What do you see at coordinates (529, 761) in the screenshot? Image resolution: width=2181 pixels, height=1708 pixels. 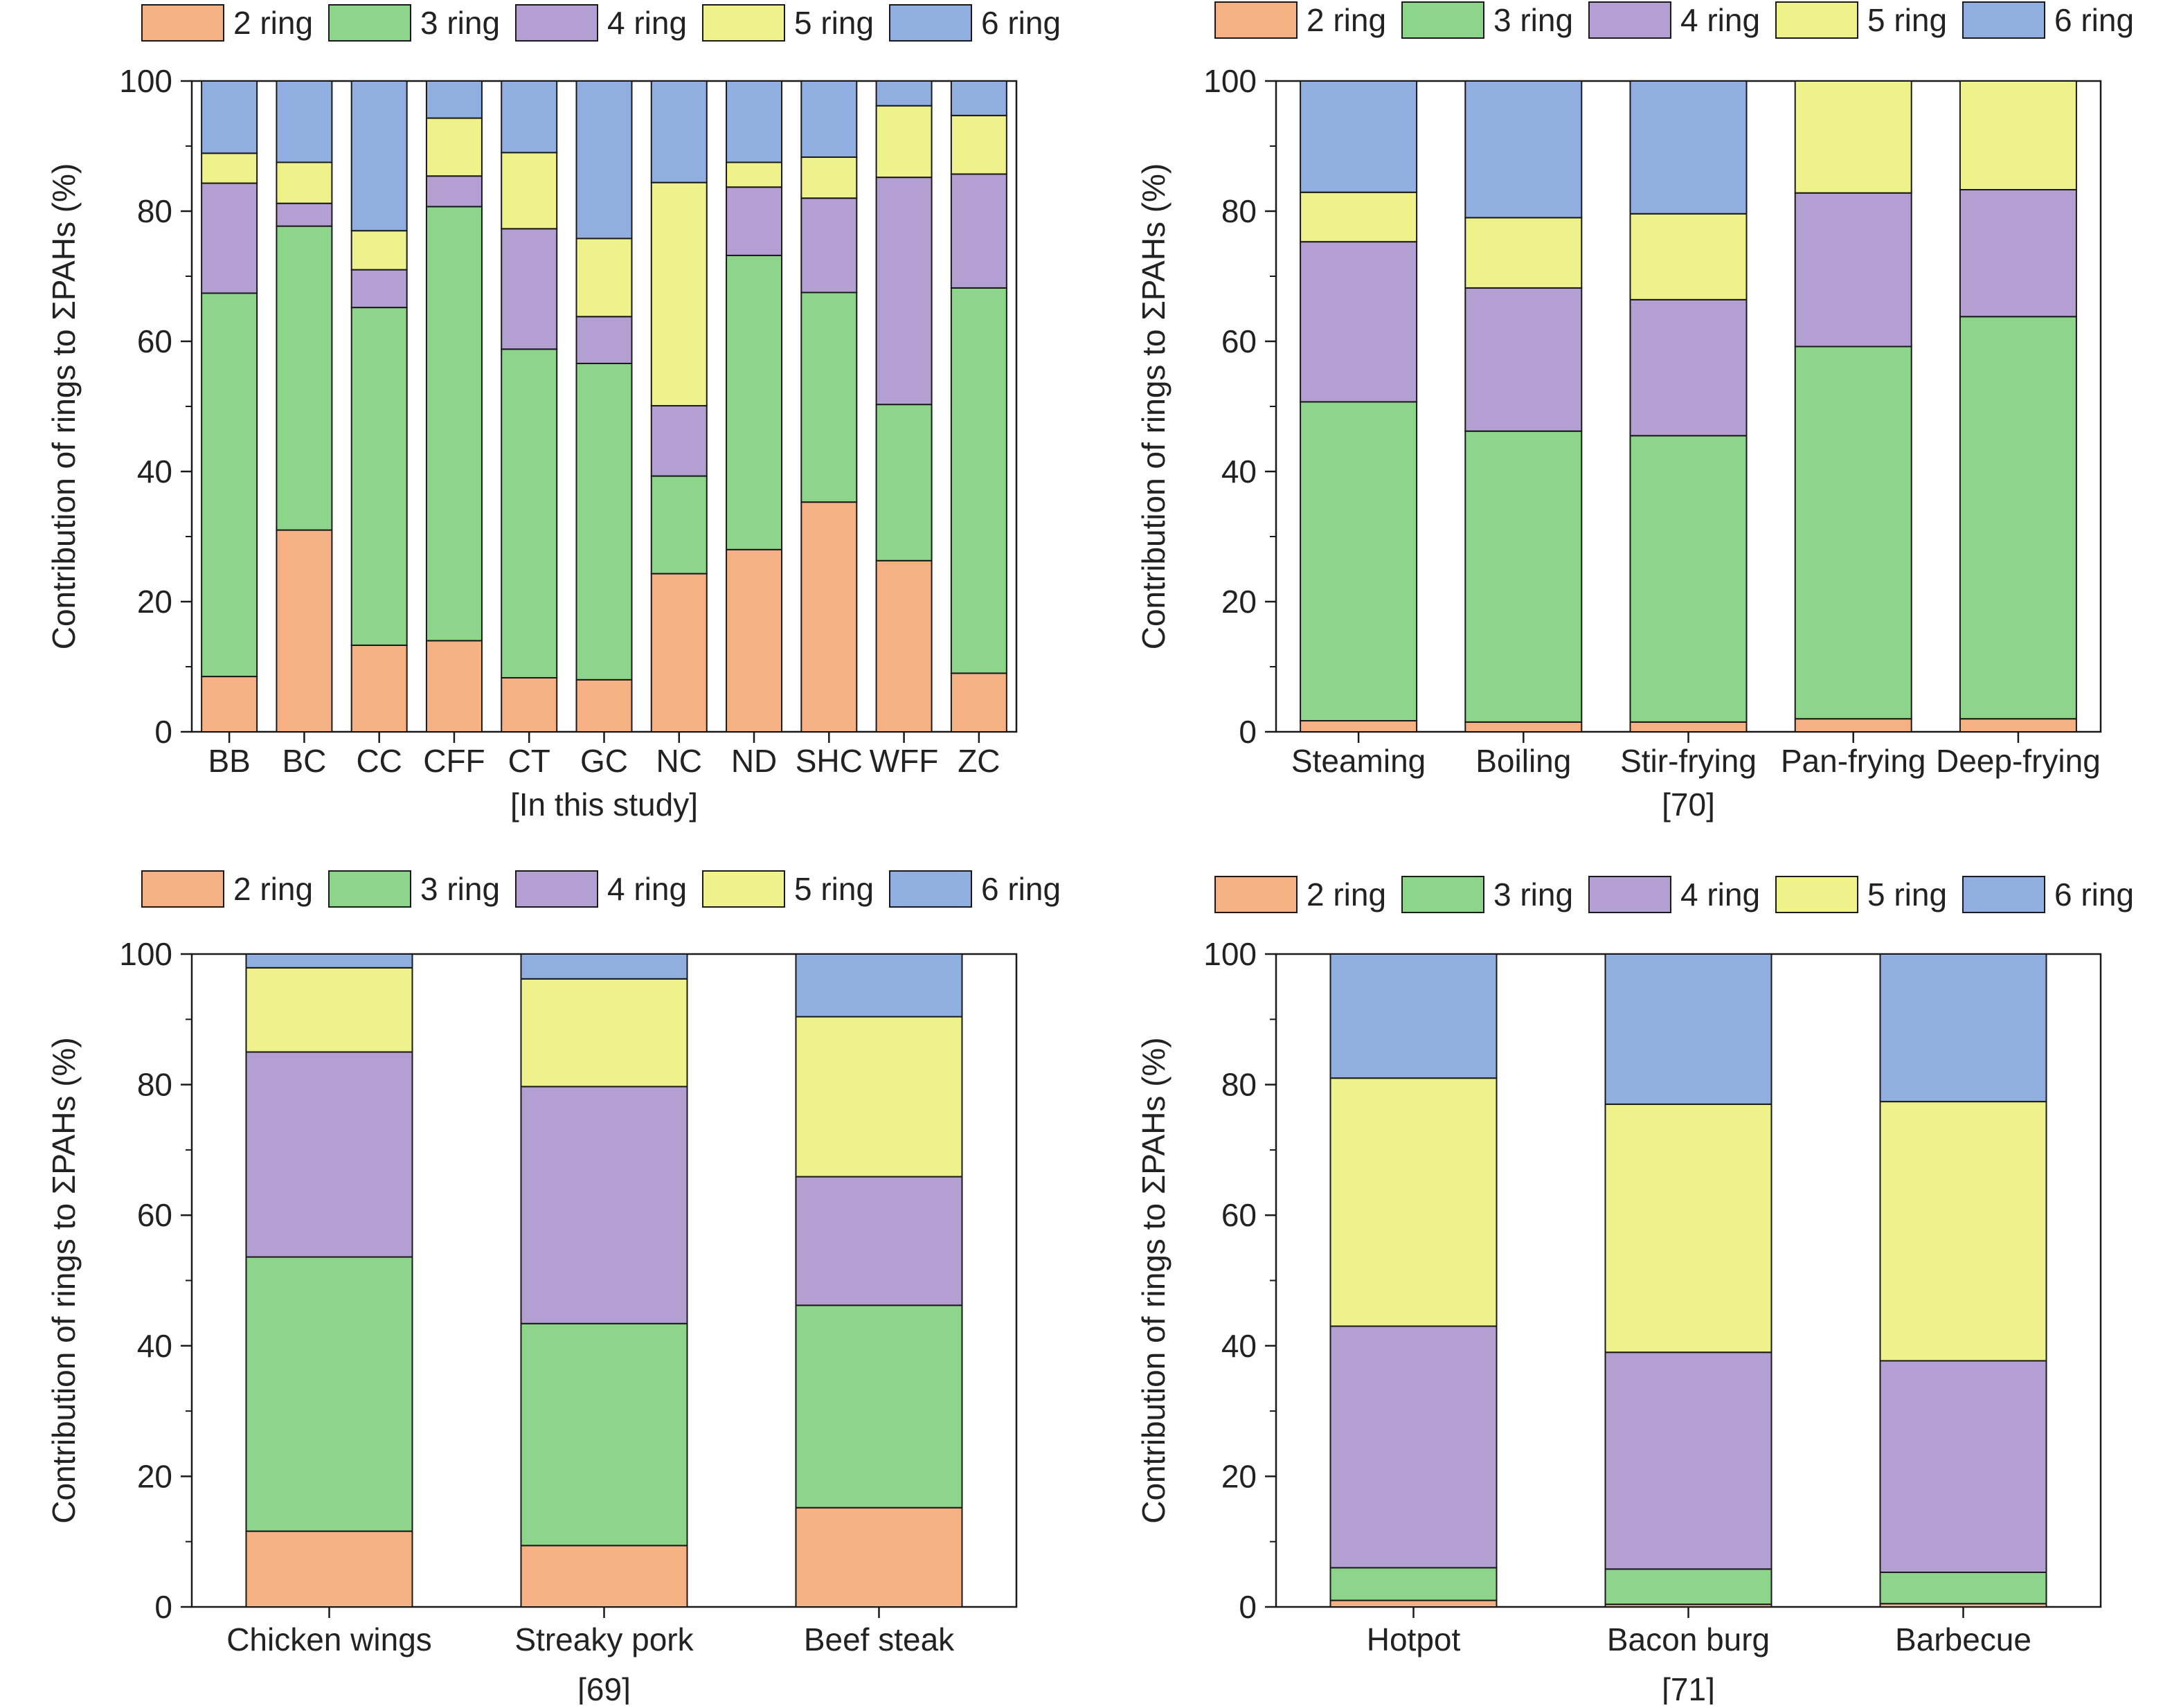 I see `x-tick-label: CT` at bounding box center [529, 761].